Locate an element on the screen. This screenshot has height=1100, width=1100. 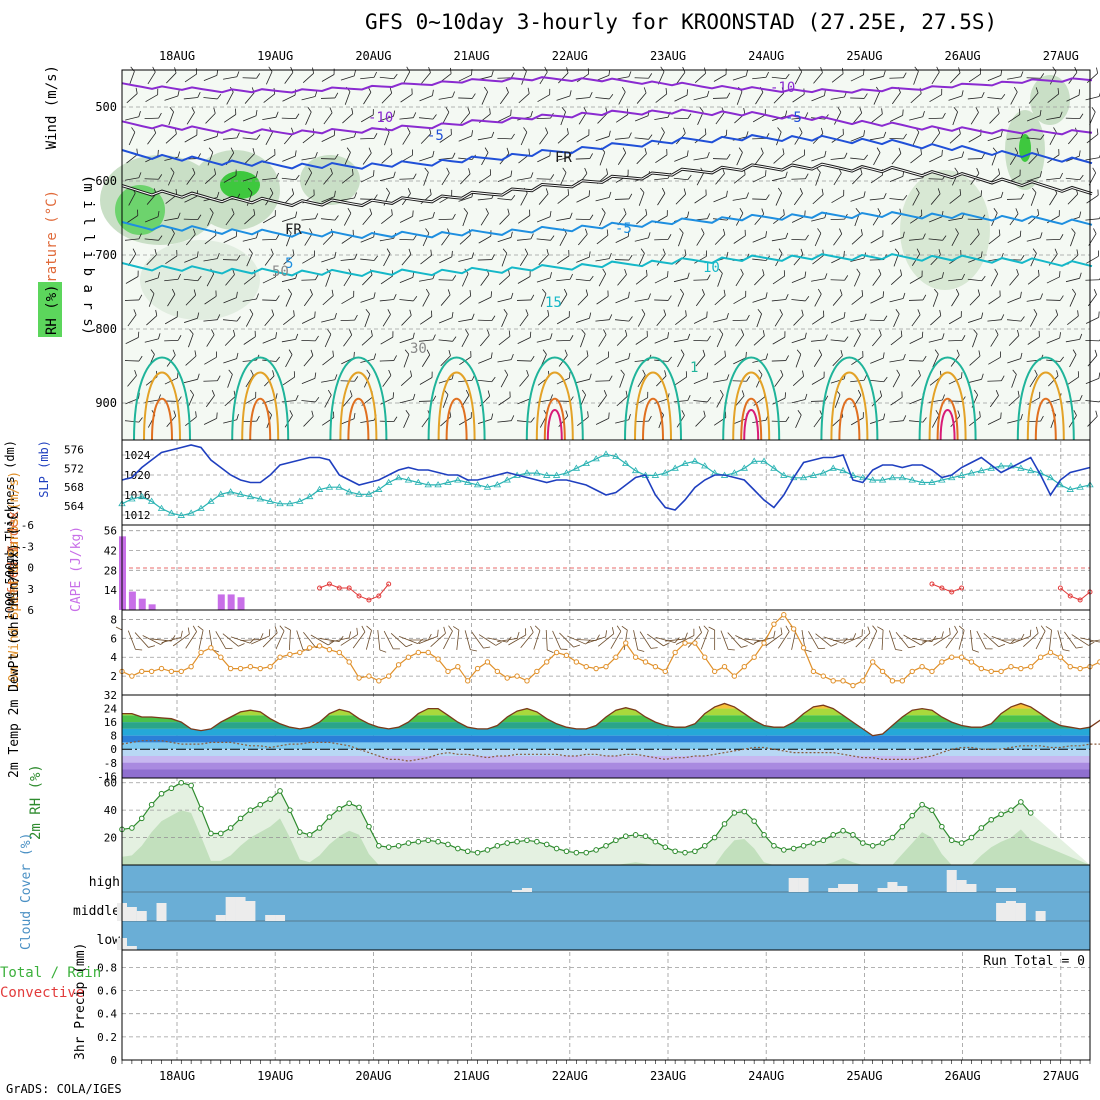
pressure-tick-label: 900 is located at coordinates (106, 403).